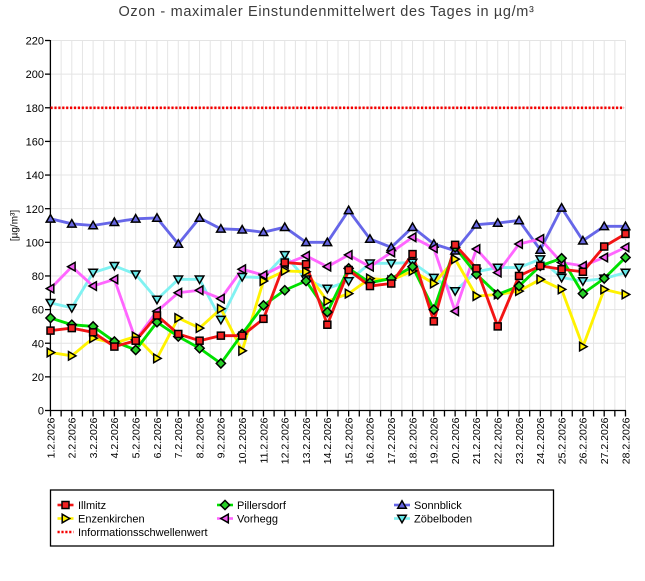 The width and height of the screenshot is (645, 581). I want to click on svg-text: 160, so click(35, 143).